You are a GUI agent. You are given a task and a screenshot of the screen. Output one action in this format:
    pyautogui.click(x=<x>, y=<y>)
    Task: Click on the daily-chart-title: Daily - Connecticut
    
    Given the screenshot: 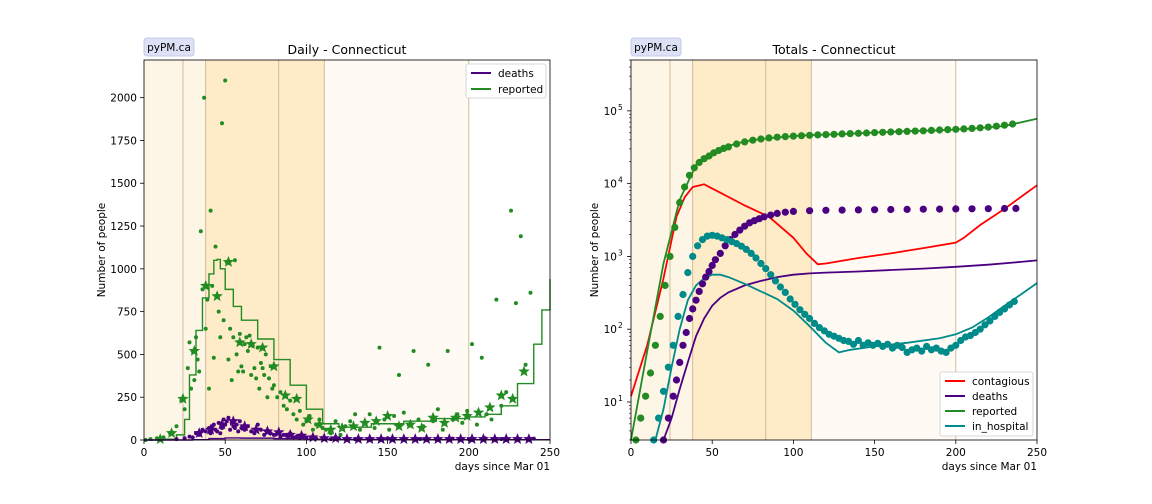 What is the action you would take?
    pyautogui.click(x=347, y=49)
    